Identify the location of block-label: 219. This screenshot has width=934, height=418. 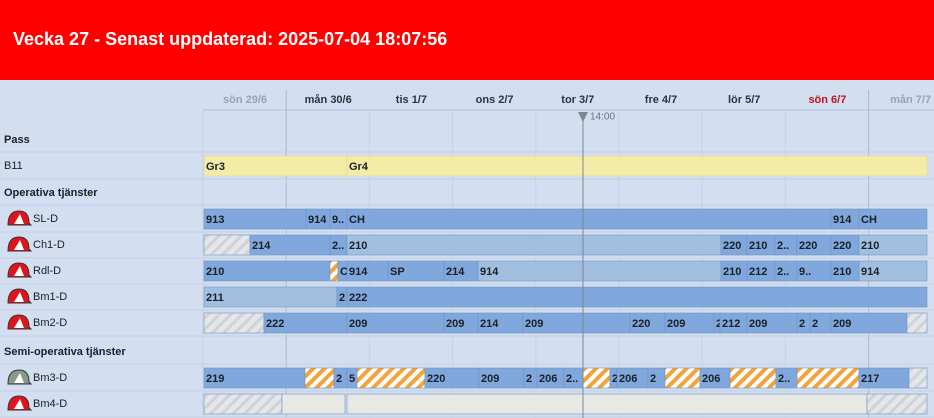
(215, 379).